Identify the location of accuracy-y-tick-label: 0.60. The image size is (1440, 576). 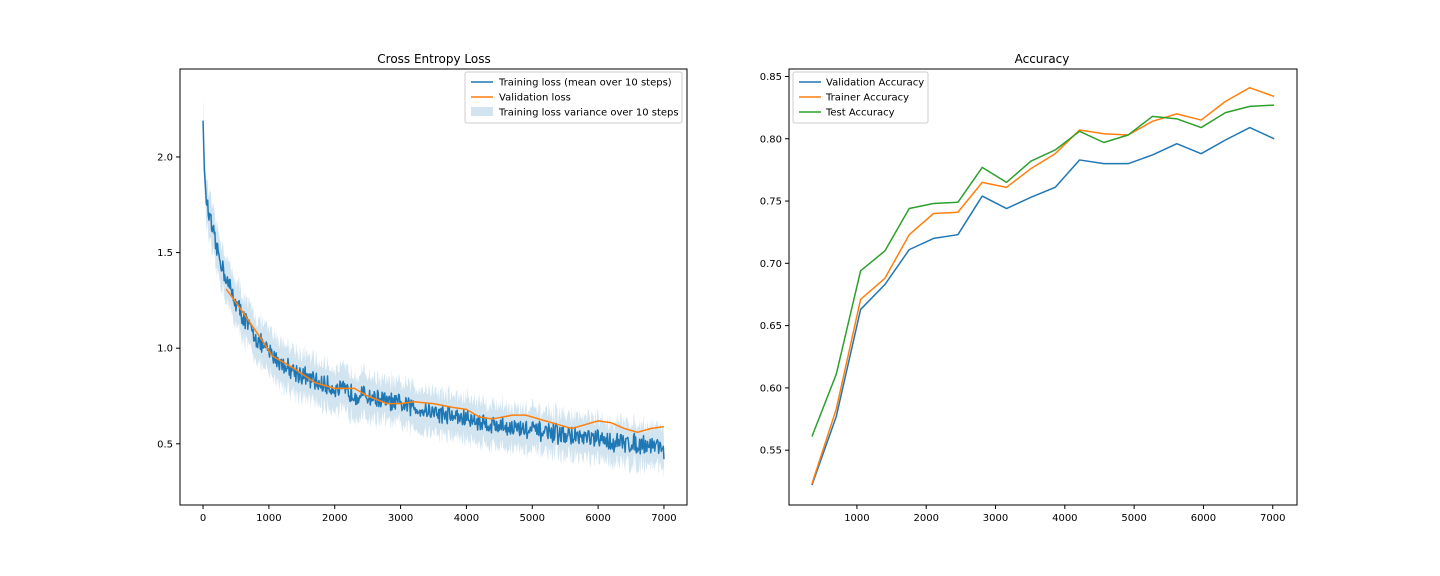
(771, 388).